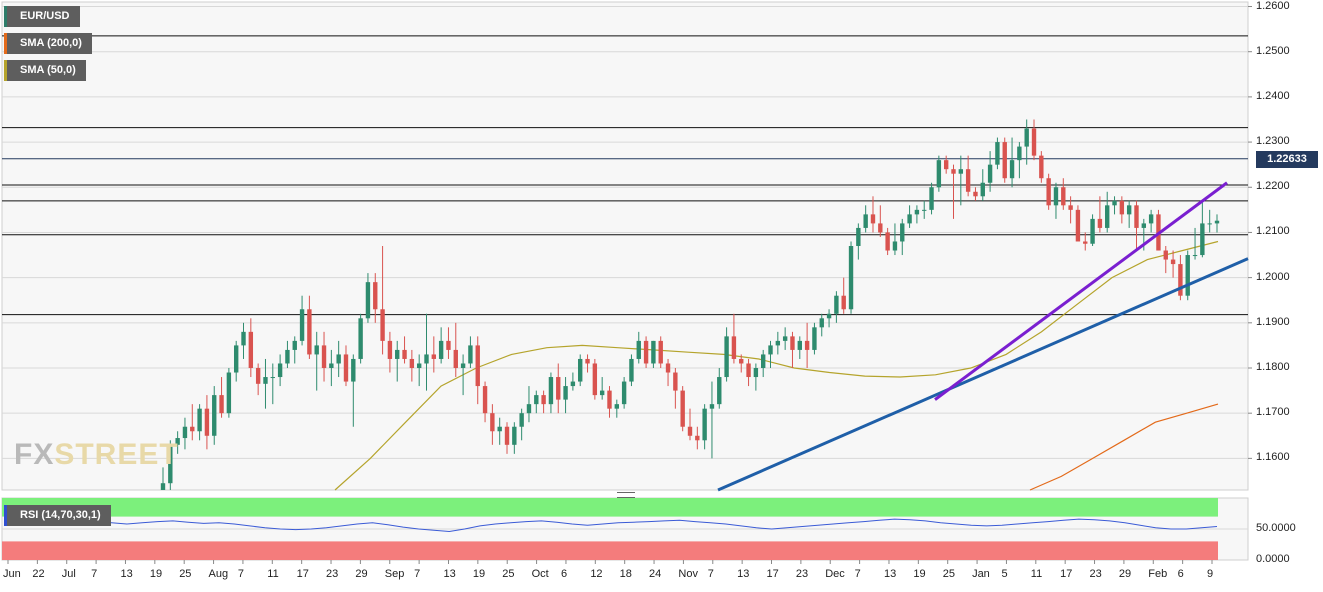  Describe the element at coordinates (1273, 95) in the screenshot. I see `y-tick-label: 1.2400` at that location.